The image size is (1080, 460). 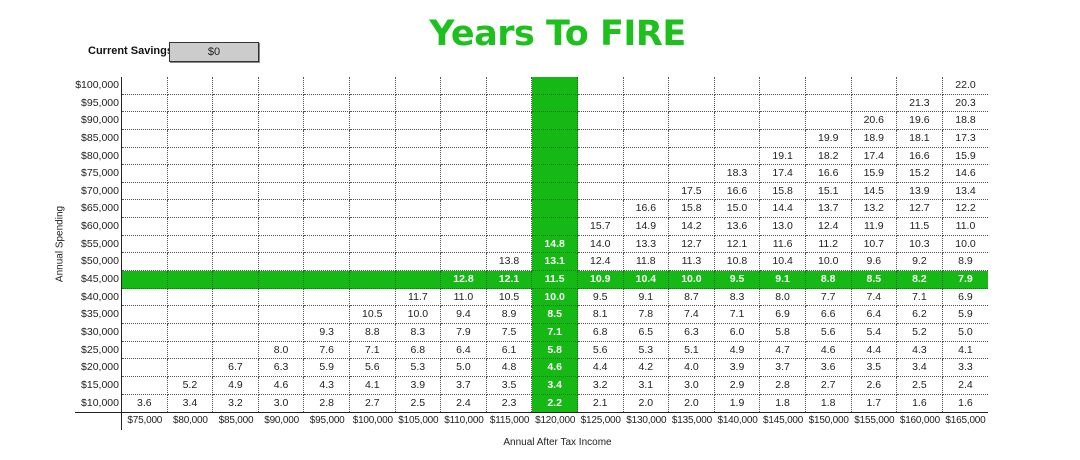 What do you see at coordinates (555, 244) in the screenshot?
I see `table-cell: 14.8` at bounding box center [555, 244].